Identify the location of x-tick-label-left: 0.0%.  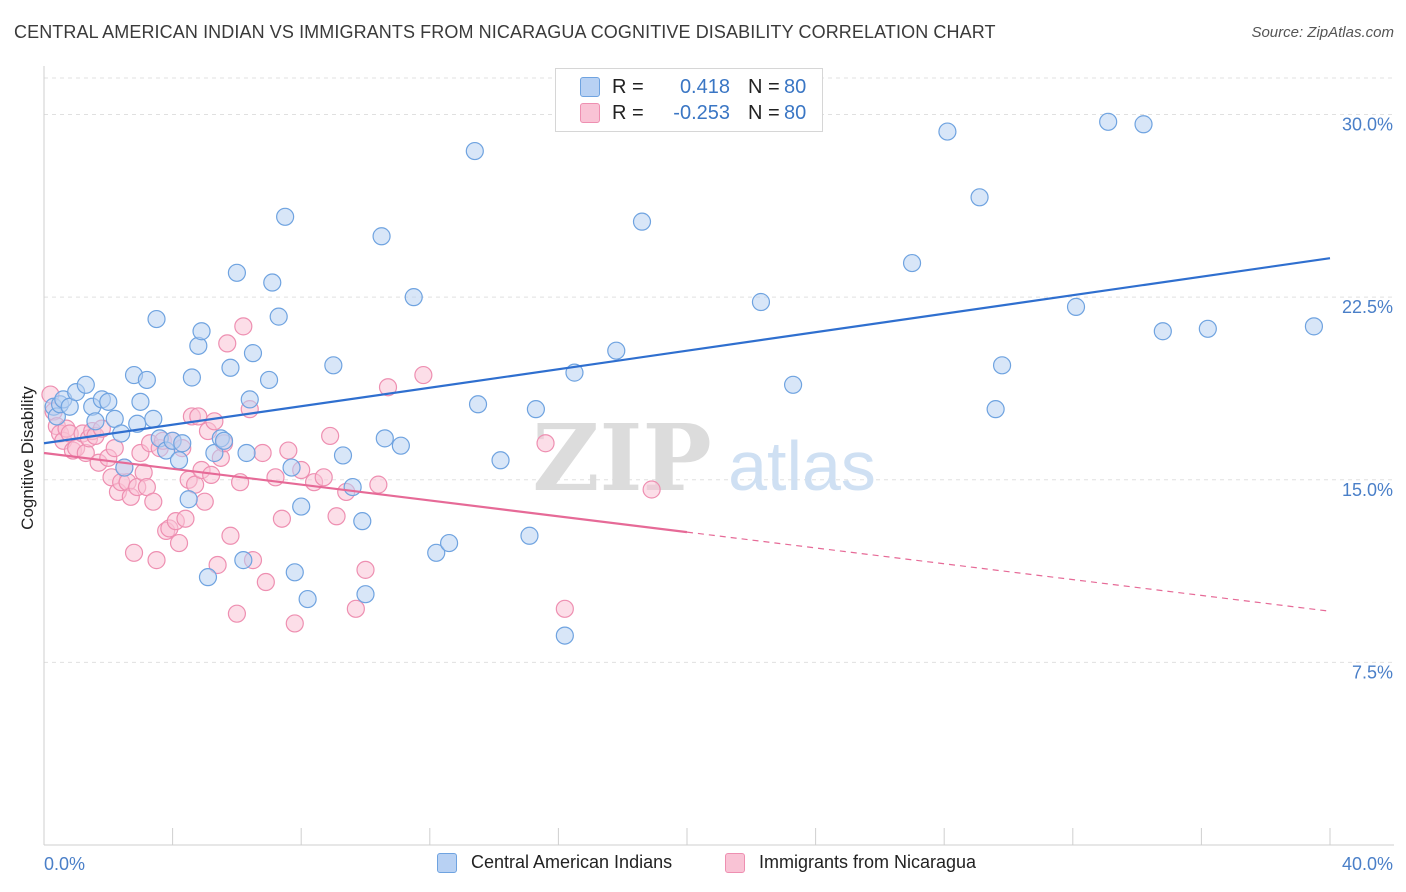
(64, 864).